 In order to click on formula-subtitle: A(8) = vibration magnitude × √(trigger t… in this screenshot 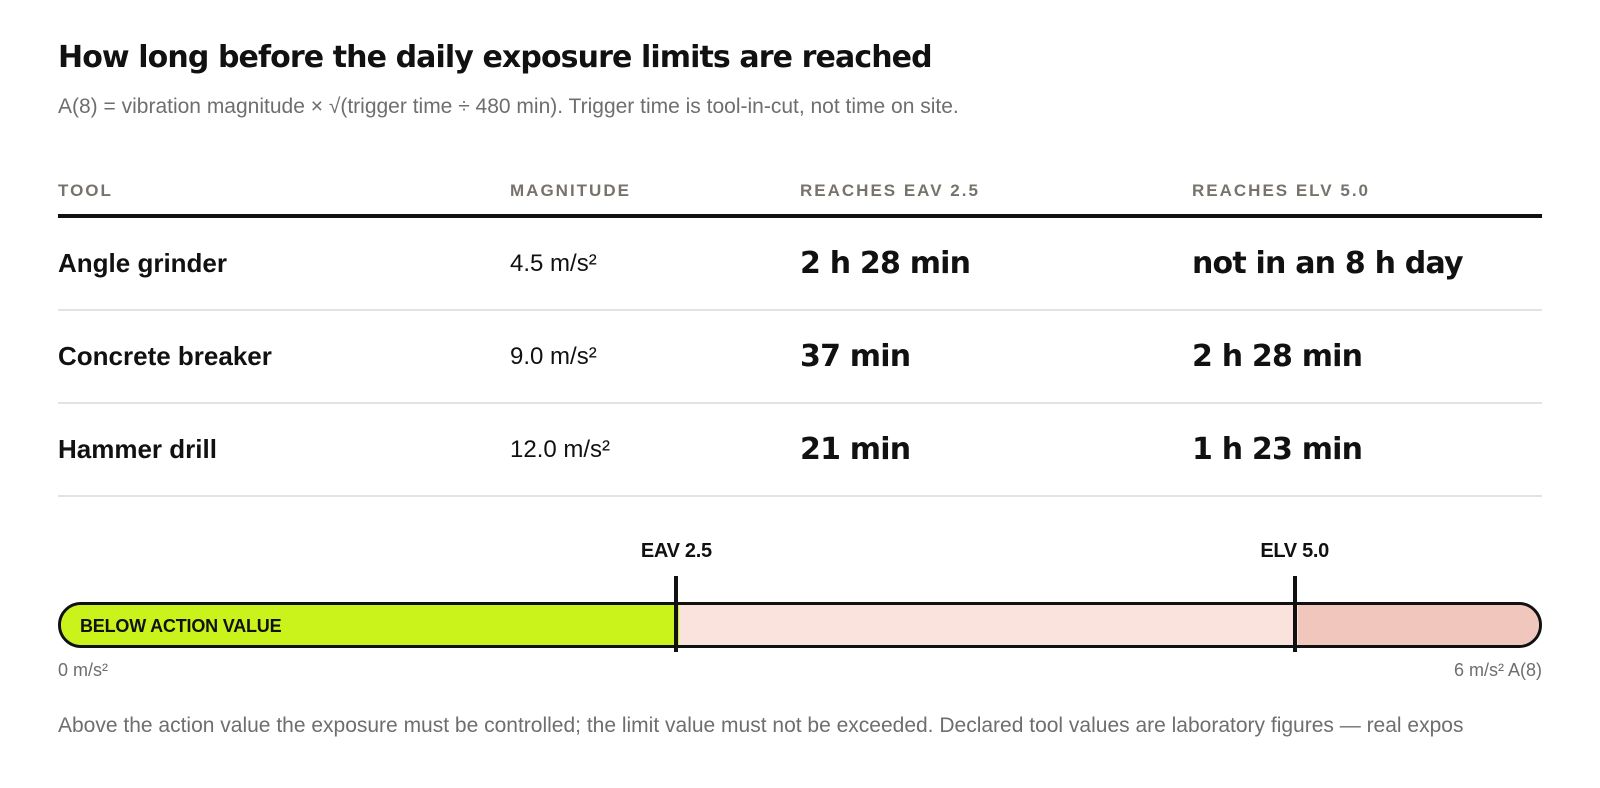, I will do `click(508, 106)`.